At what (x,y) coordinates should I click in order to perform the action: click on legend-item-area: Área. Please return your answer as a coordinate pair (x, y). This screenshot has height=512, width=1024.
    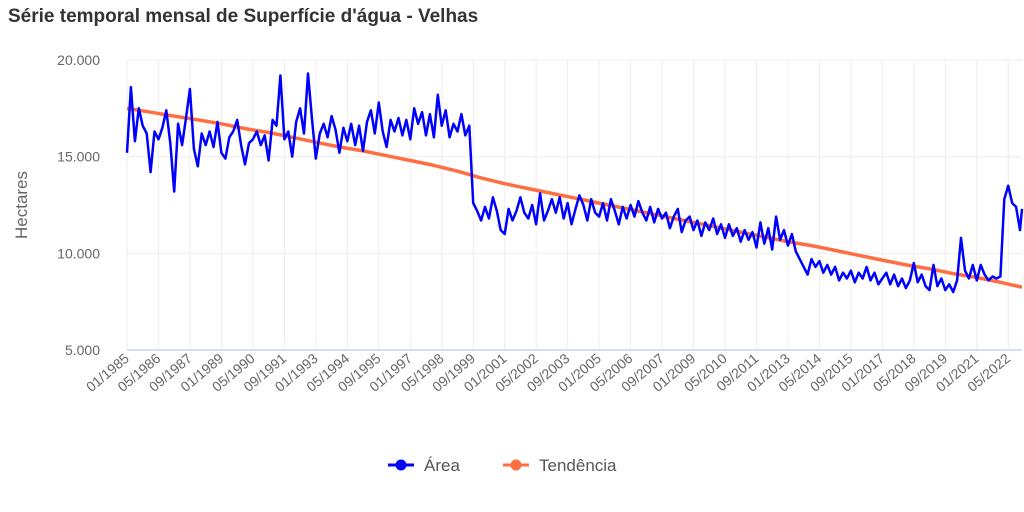
    Looking at the image, I should click on (424, 465).